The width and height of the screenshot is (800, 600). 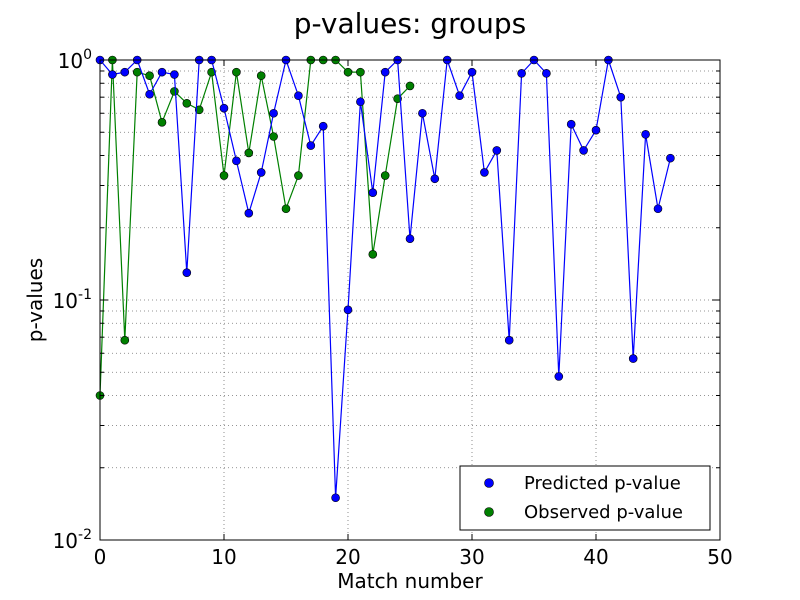 I want to click on x-tick-label: 10, so click(x=223, y=557).